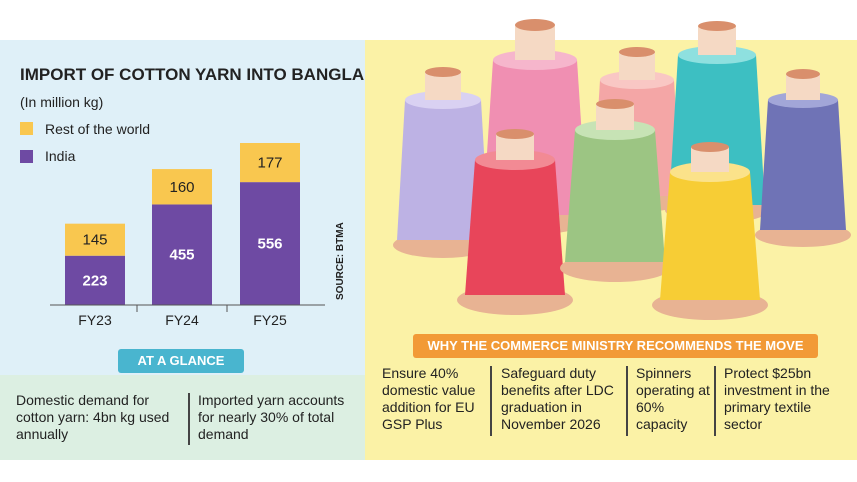 This screenshot has width=857, height=482. I want to click on x-tick-label: FY23, so click(95, 320).